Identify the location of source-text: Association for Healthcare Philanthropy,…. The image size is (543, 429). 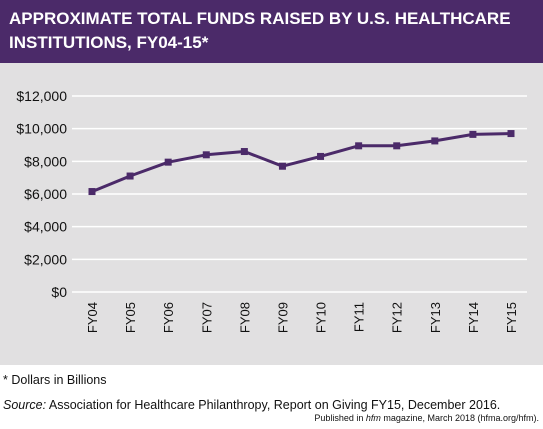
(273, 405).